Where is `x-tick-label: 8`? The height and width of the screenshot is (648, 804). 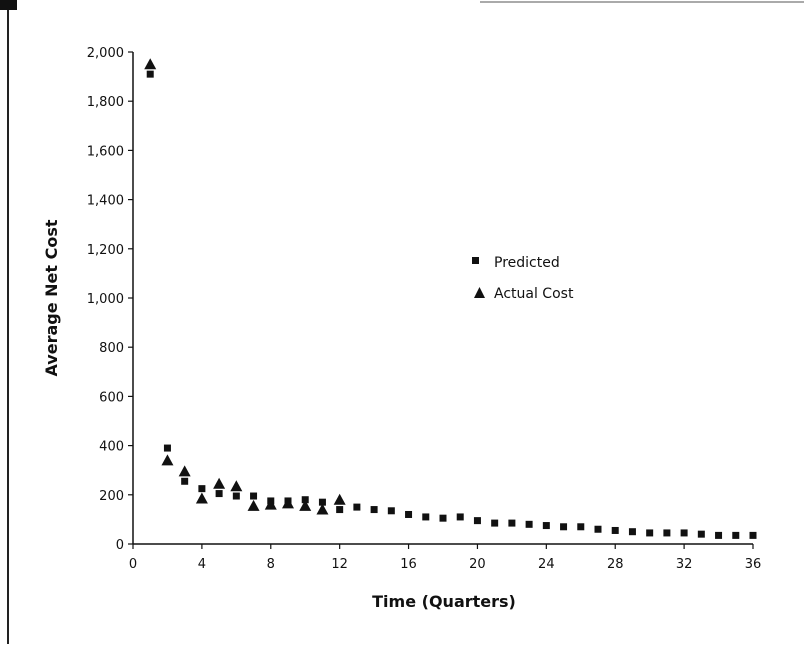
x-tick-label: 8 is located at coordinates (271, 564).